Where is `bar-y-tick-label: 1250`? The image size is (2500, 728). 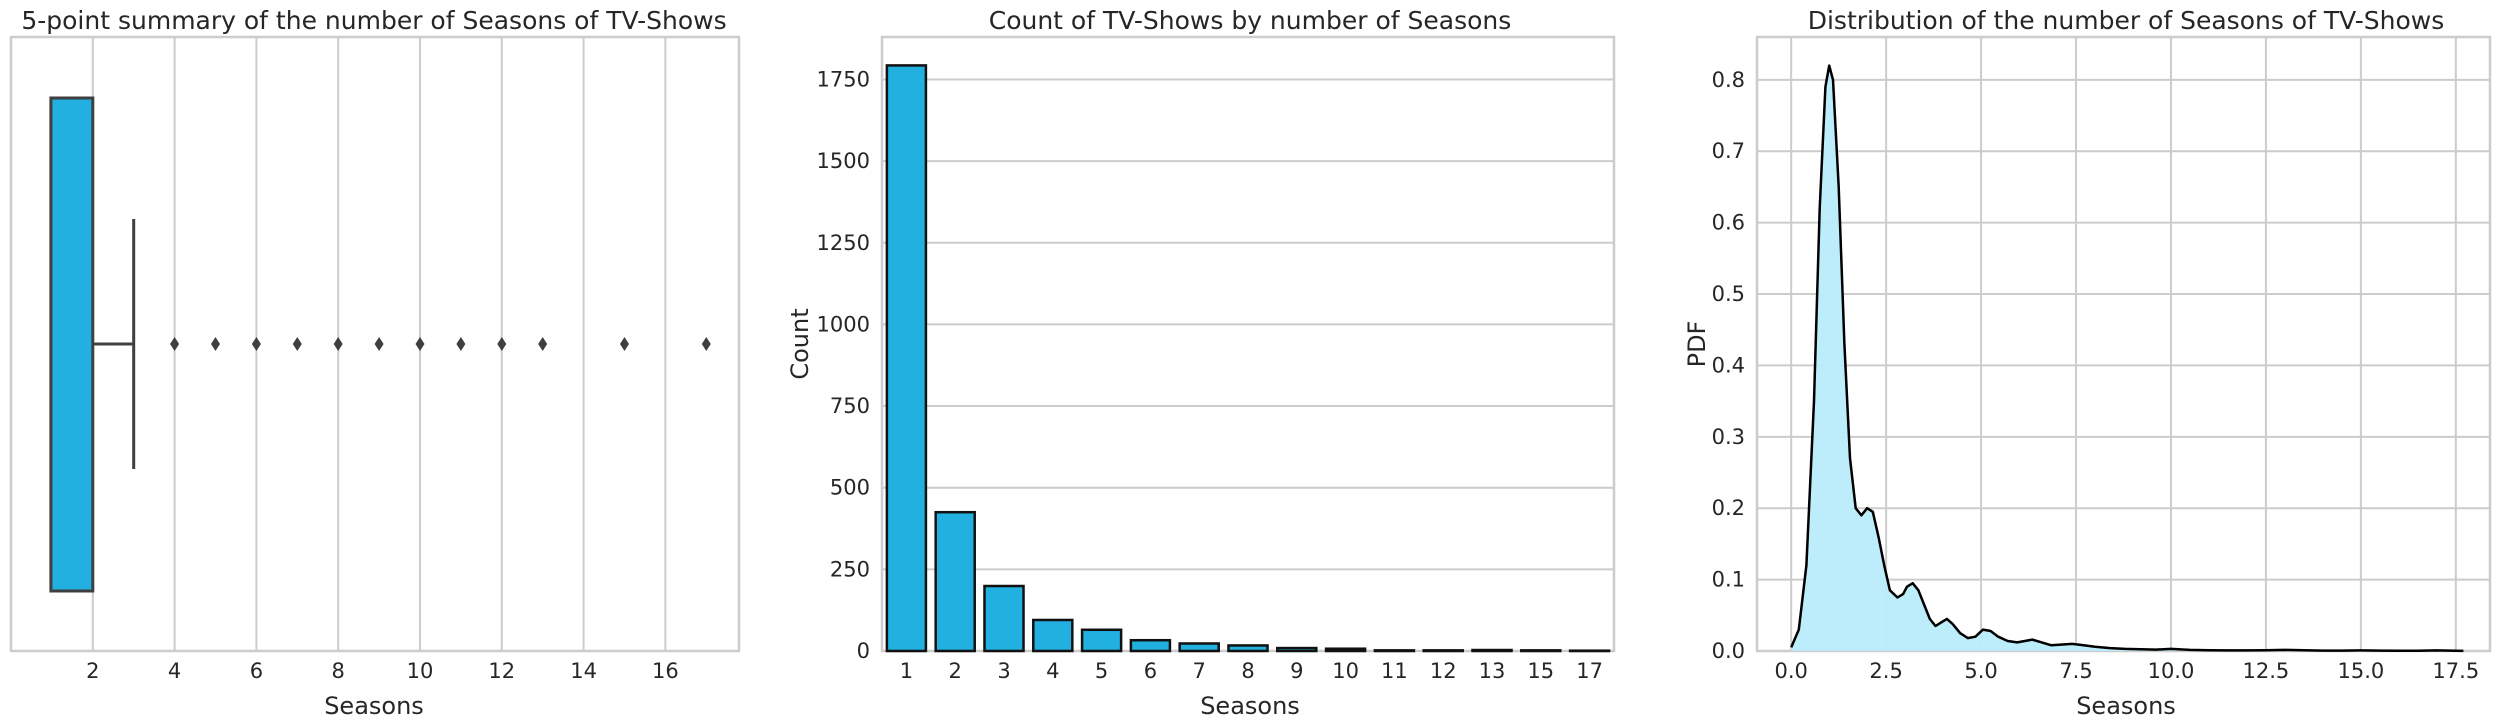
bar-y-tick-label: 1250 is located at coordinates (843, 243).